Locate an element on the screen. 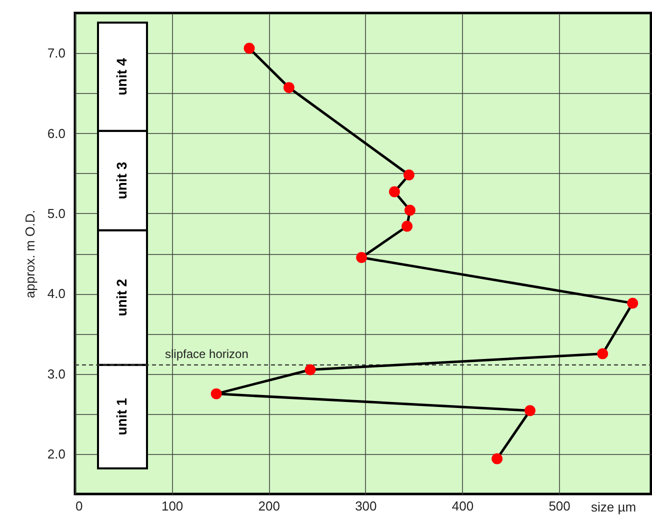 Image resolution: width=652 pixels, height=516 pixels. band-label: unit 2 is located at coordinates (122, 297).